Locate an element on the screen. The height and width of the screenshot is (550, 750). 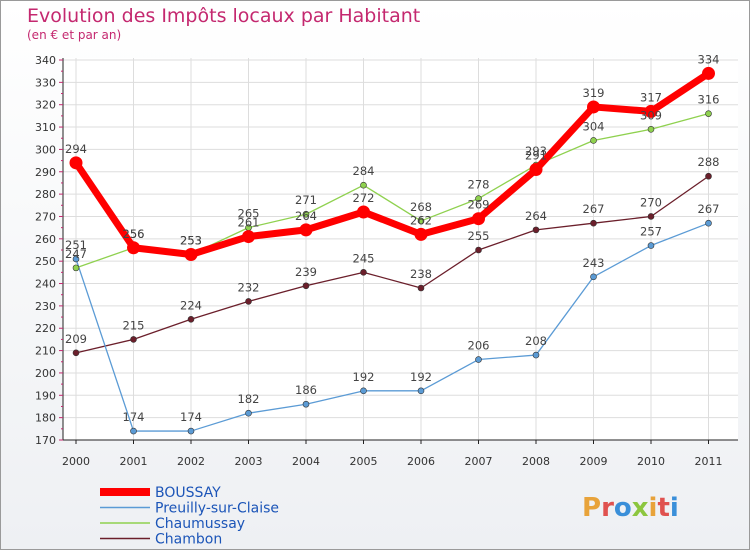
x-tick-label: 2008 is located at coordinates (536, 461).